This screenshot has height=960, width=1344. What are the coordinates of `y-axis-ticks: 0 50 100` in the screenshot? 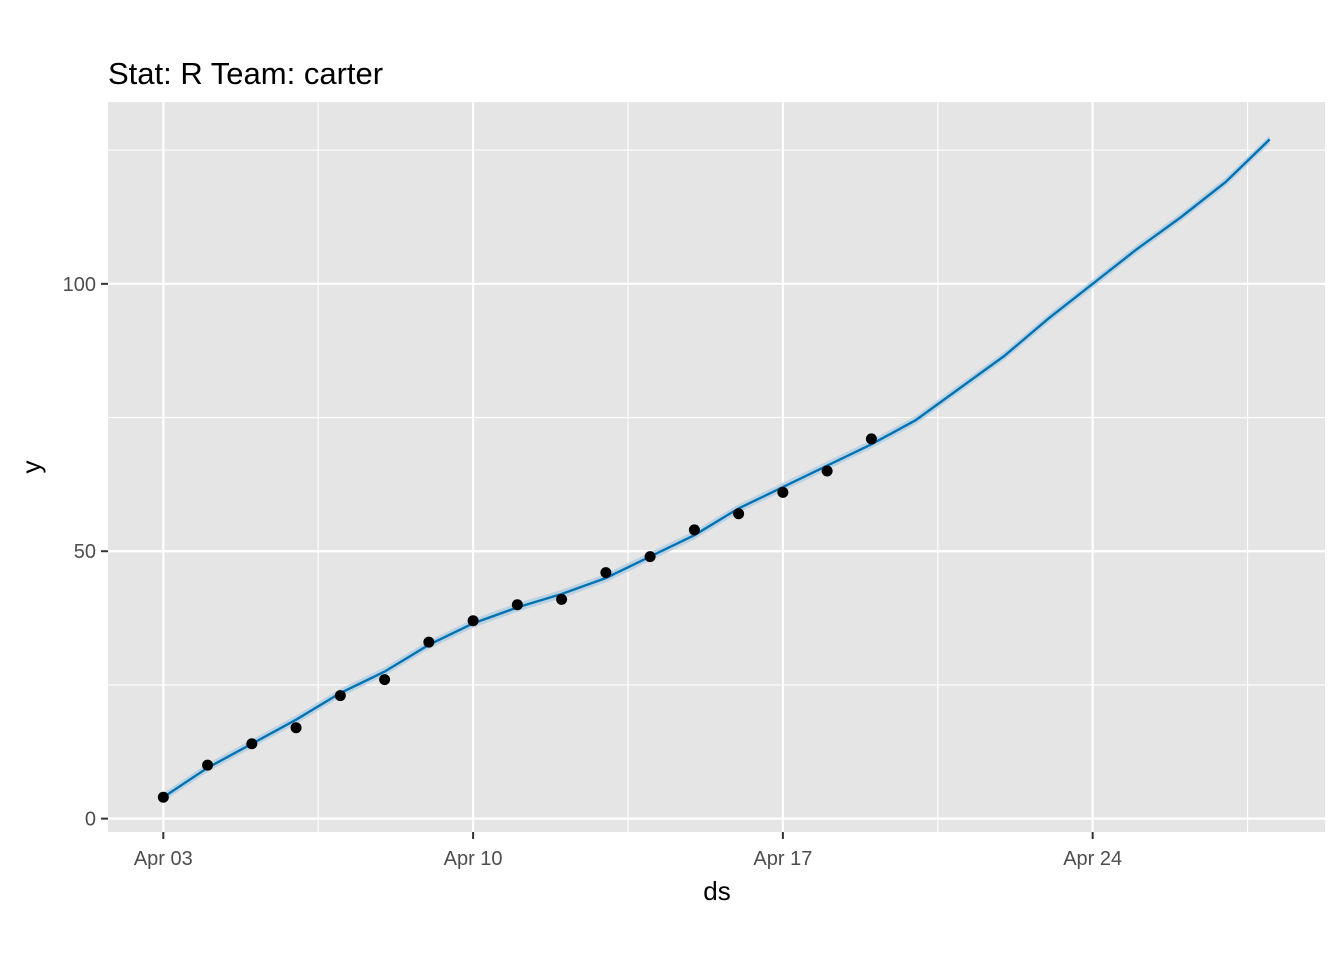 It's located at (85, 552).